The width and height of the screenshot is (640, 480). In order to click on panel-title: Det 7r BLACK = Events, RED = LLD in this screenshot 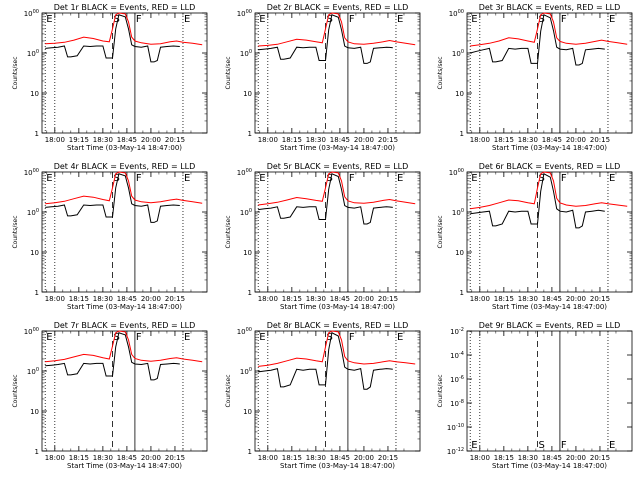, I will do `click(125, 325)`.